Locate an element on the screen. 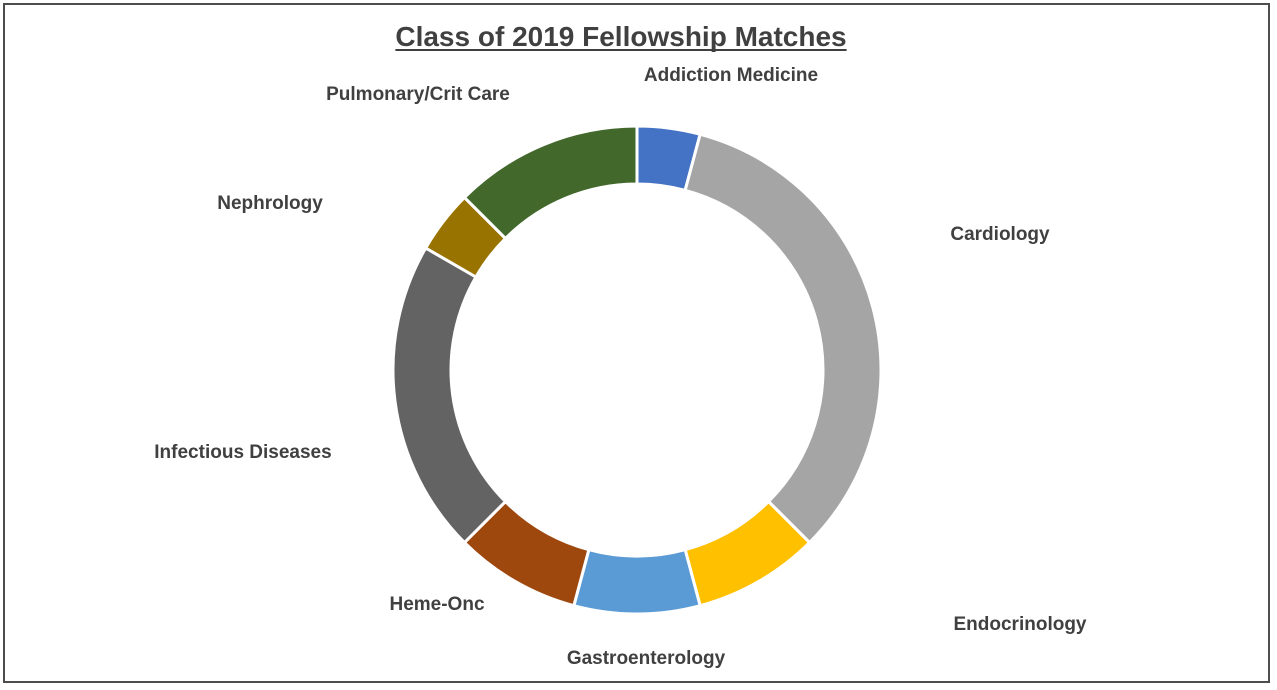 The image size is (1277, 690). slice-gastroenterology is located at coordinates (637, 581).